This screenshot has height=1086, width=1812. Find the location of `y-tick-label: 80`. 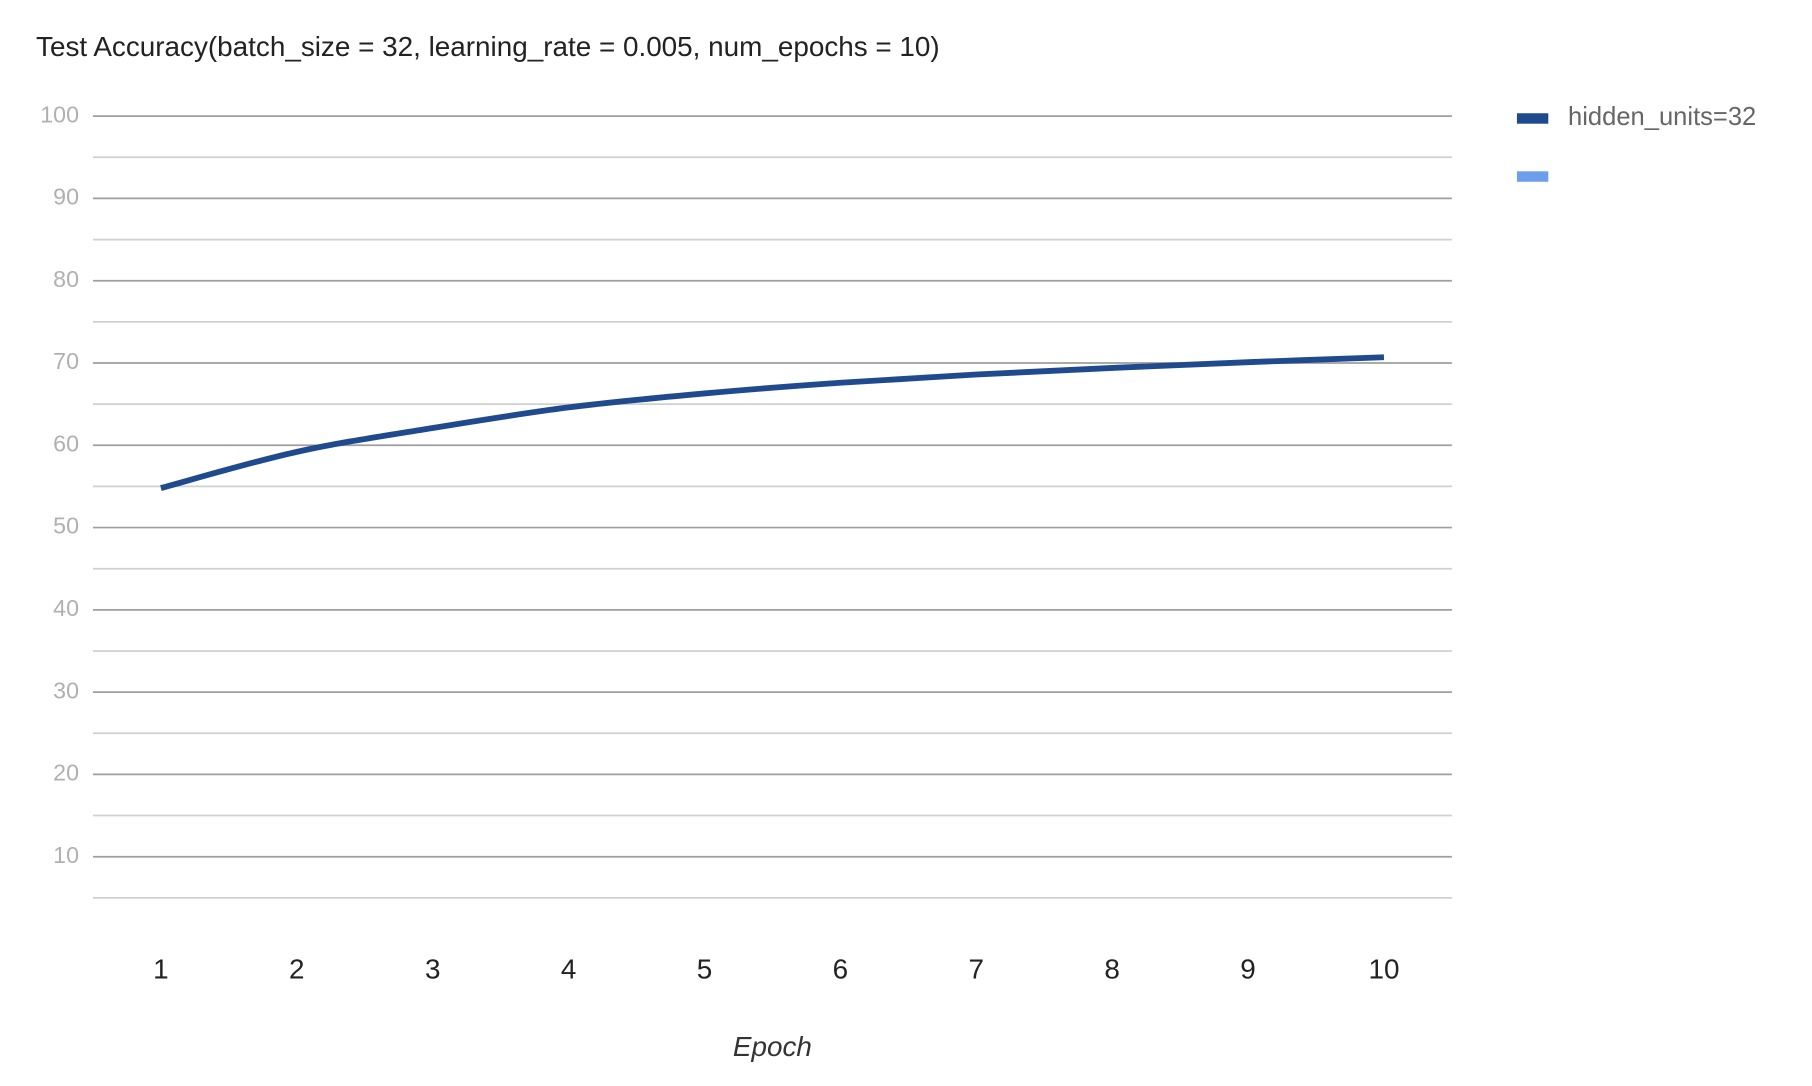

y-tick-label: 80 is located at coordinates (66, 279).